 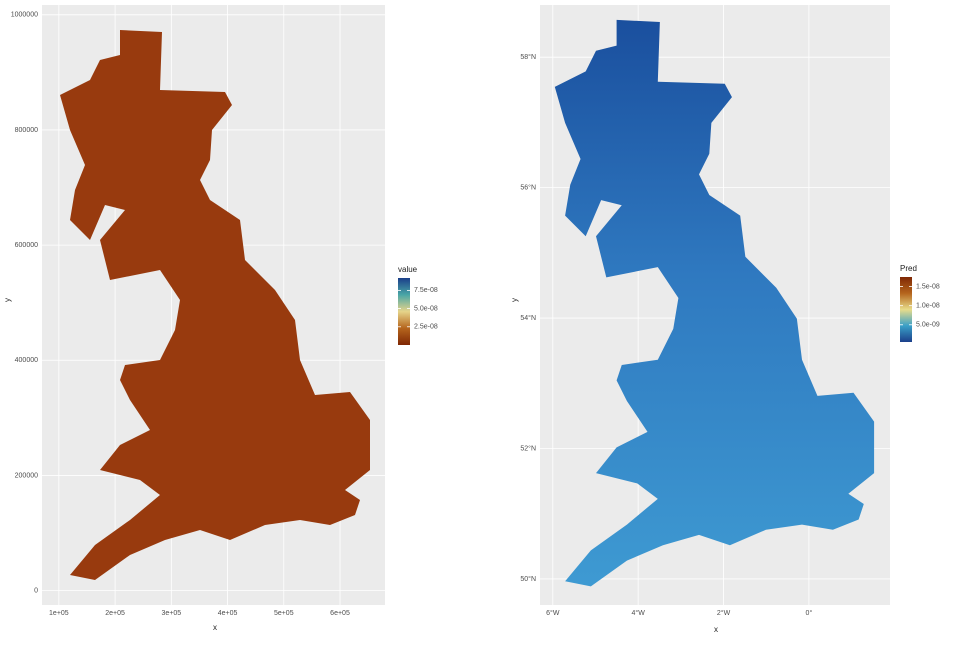 I want to click on legend-label: 1.5e-08, so click(x=928, y=286).